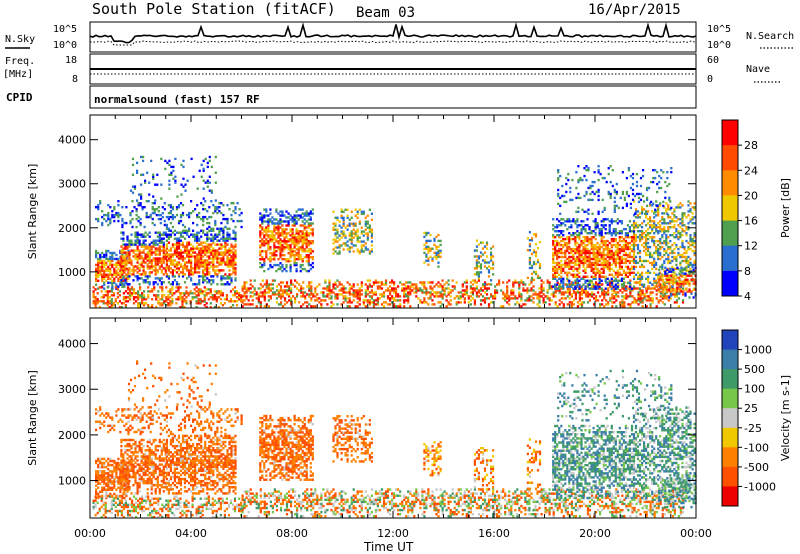 This screenshot has height=554, width=800. What do you see at coordinates (20, 39) in the screenshot?
I see `sky-label: N.Sky` at bounding box center [20, 39].